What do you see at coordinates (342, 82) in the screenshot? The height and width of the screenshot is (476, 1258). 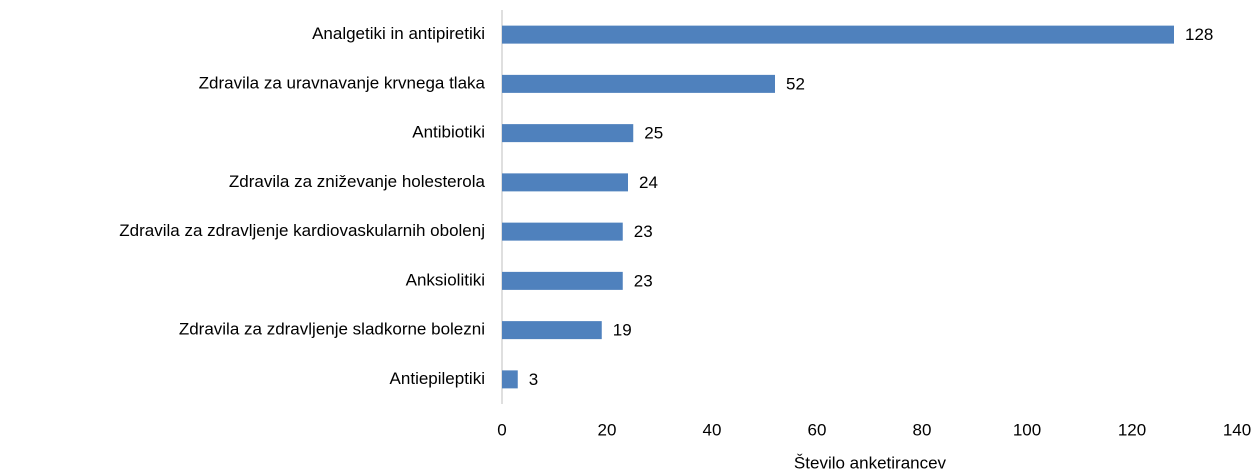 I see `y-tick-label: Zdravila za uravnavanje krvnega tlaka` at bounding box center [342, 82].